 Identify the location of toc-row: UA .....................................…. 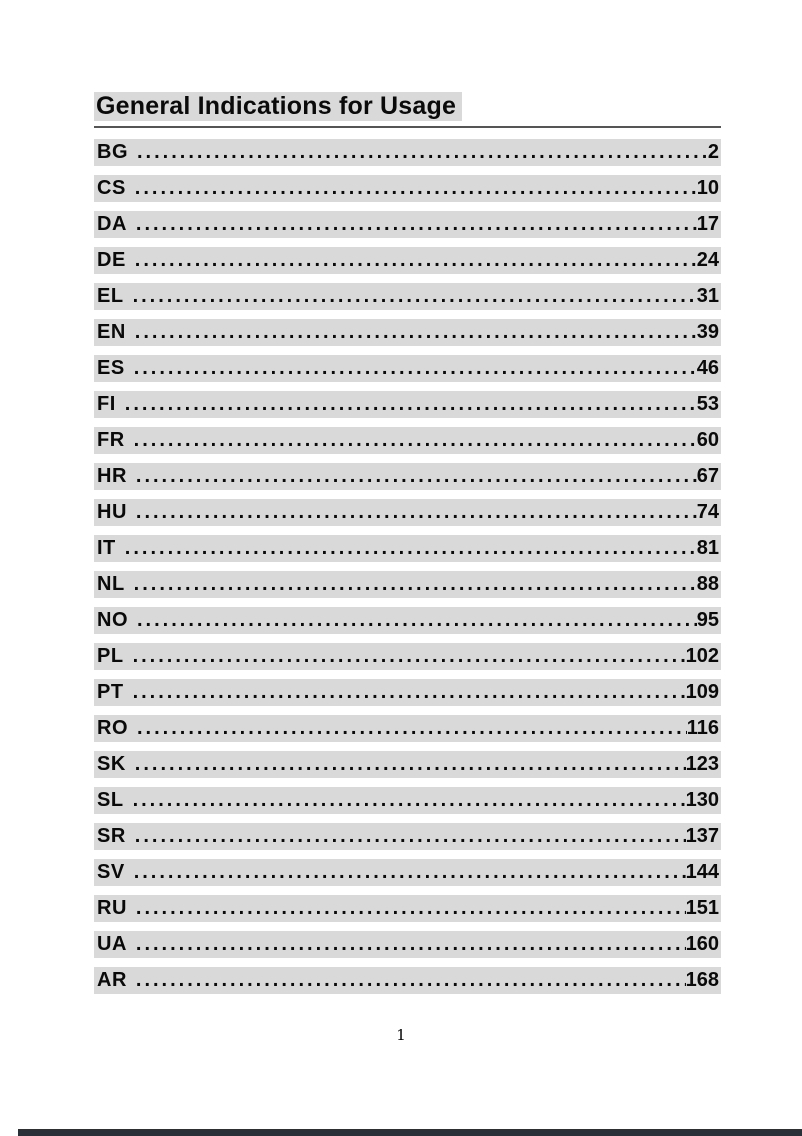
(407, 944).